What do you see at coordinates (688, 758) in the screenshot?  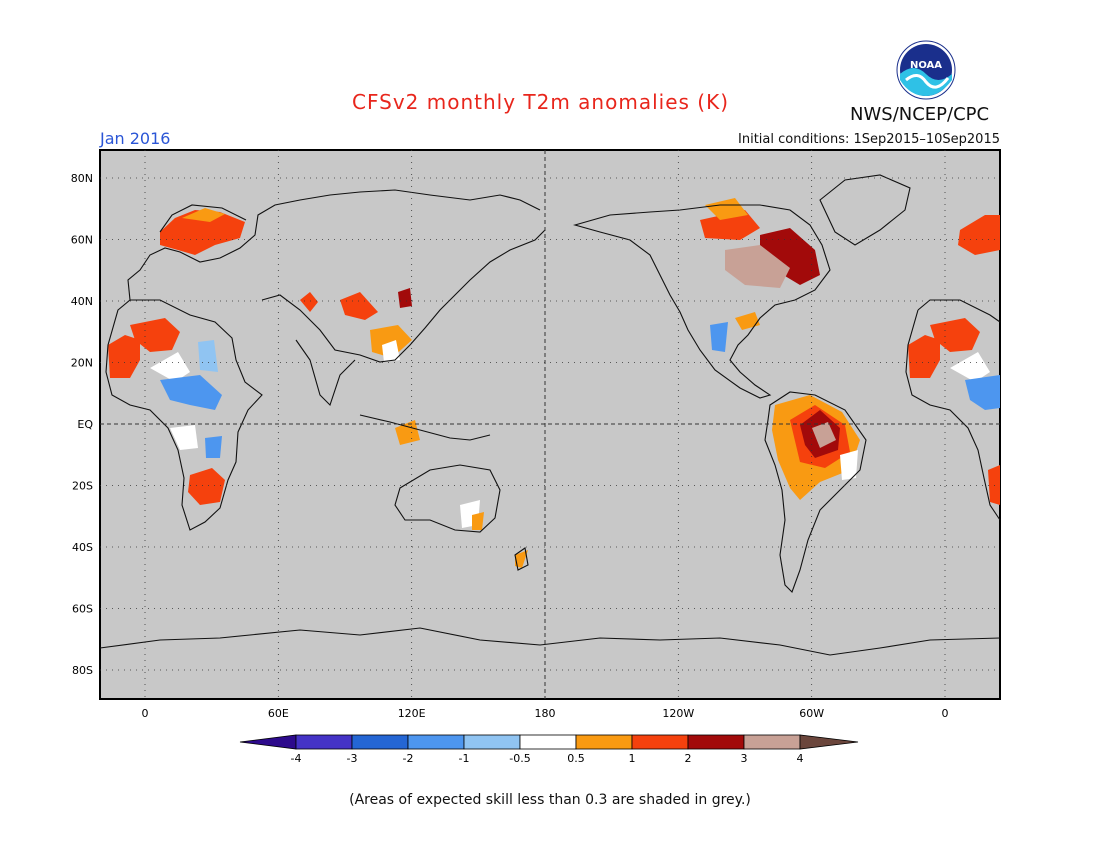 I see `colorbar-tick-label: 2` at bounding box center [688, 758].